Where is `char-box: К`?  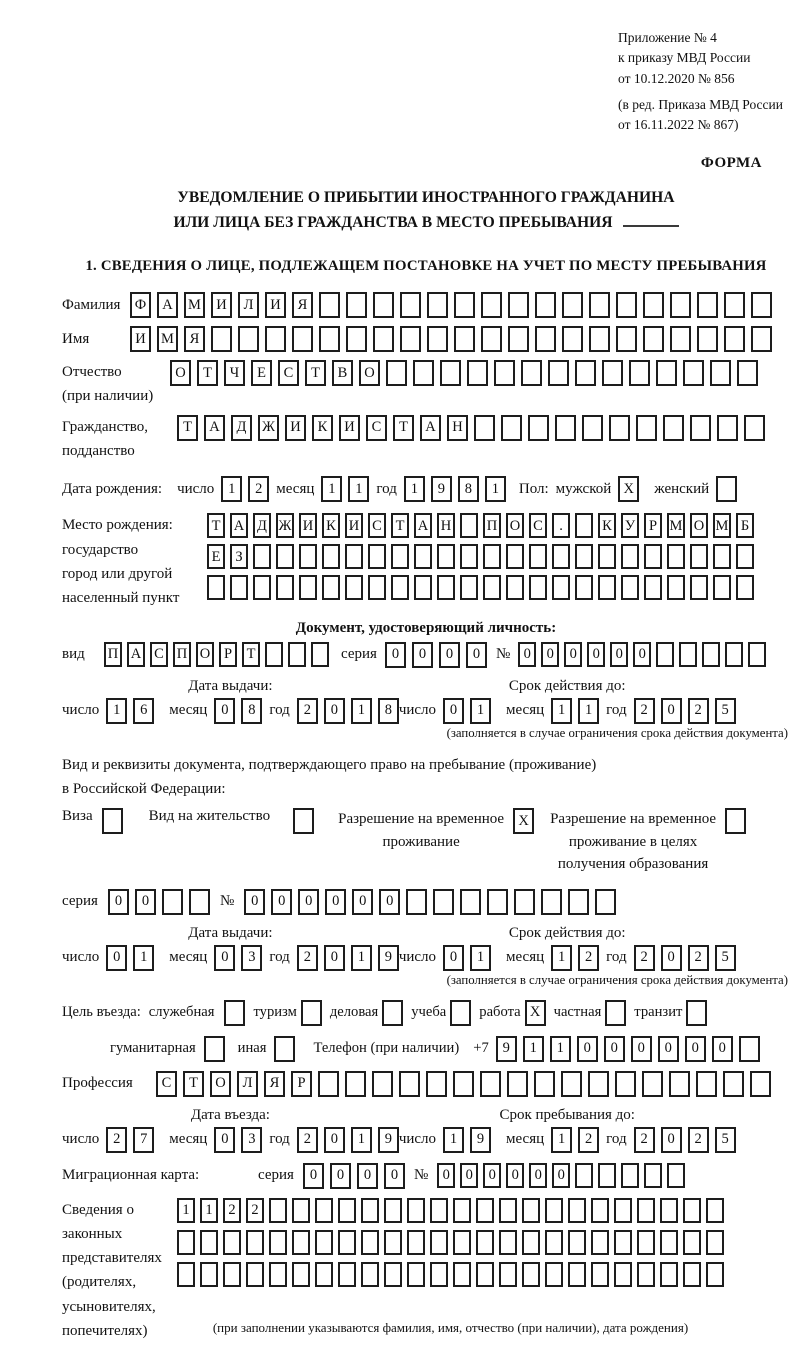
char-box: К is located at coordinates (607, 526).